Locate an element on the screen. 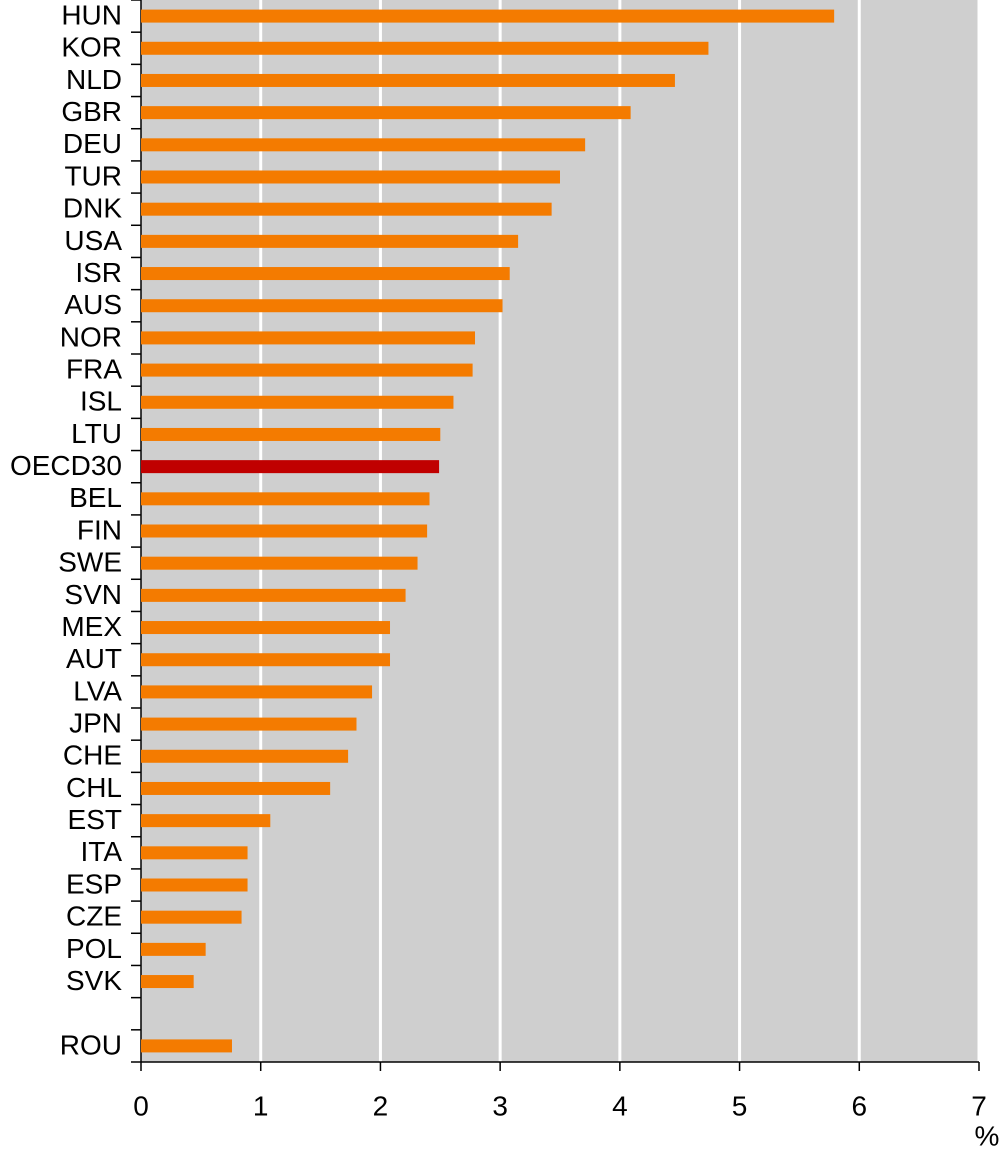  y-tick-label: SWE is located at coordinates (90, 562).